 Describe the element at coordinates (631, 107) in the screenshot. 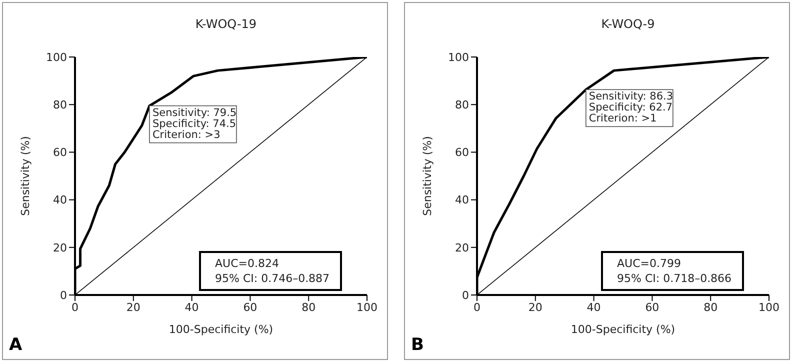

I see `annotation: Sensitivity: 86.3 Specificity: 62.7 Criterion: >1` at that location.